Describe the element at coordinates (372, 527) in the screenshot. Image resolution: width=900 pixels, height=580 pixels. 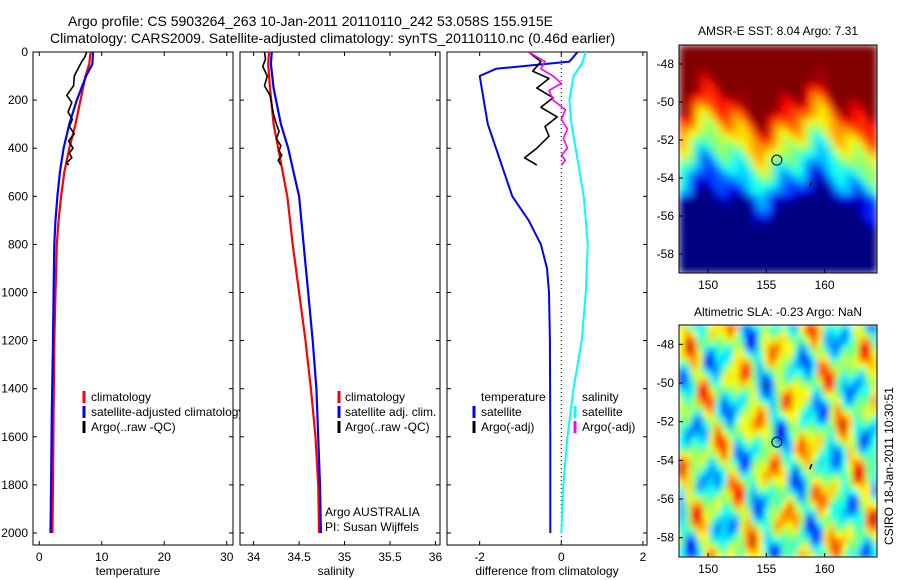
I see `annotation-pi: PI: Susan Wijffels` at that location.